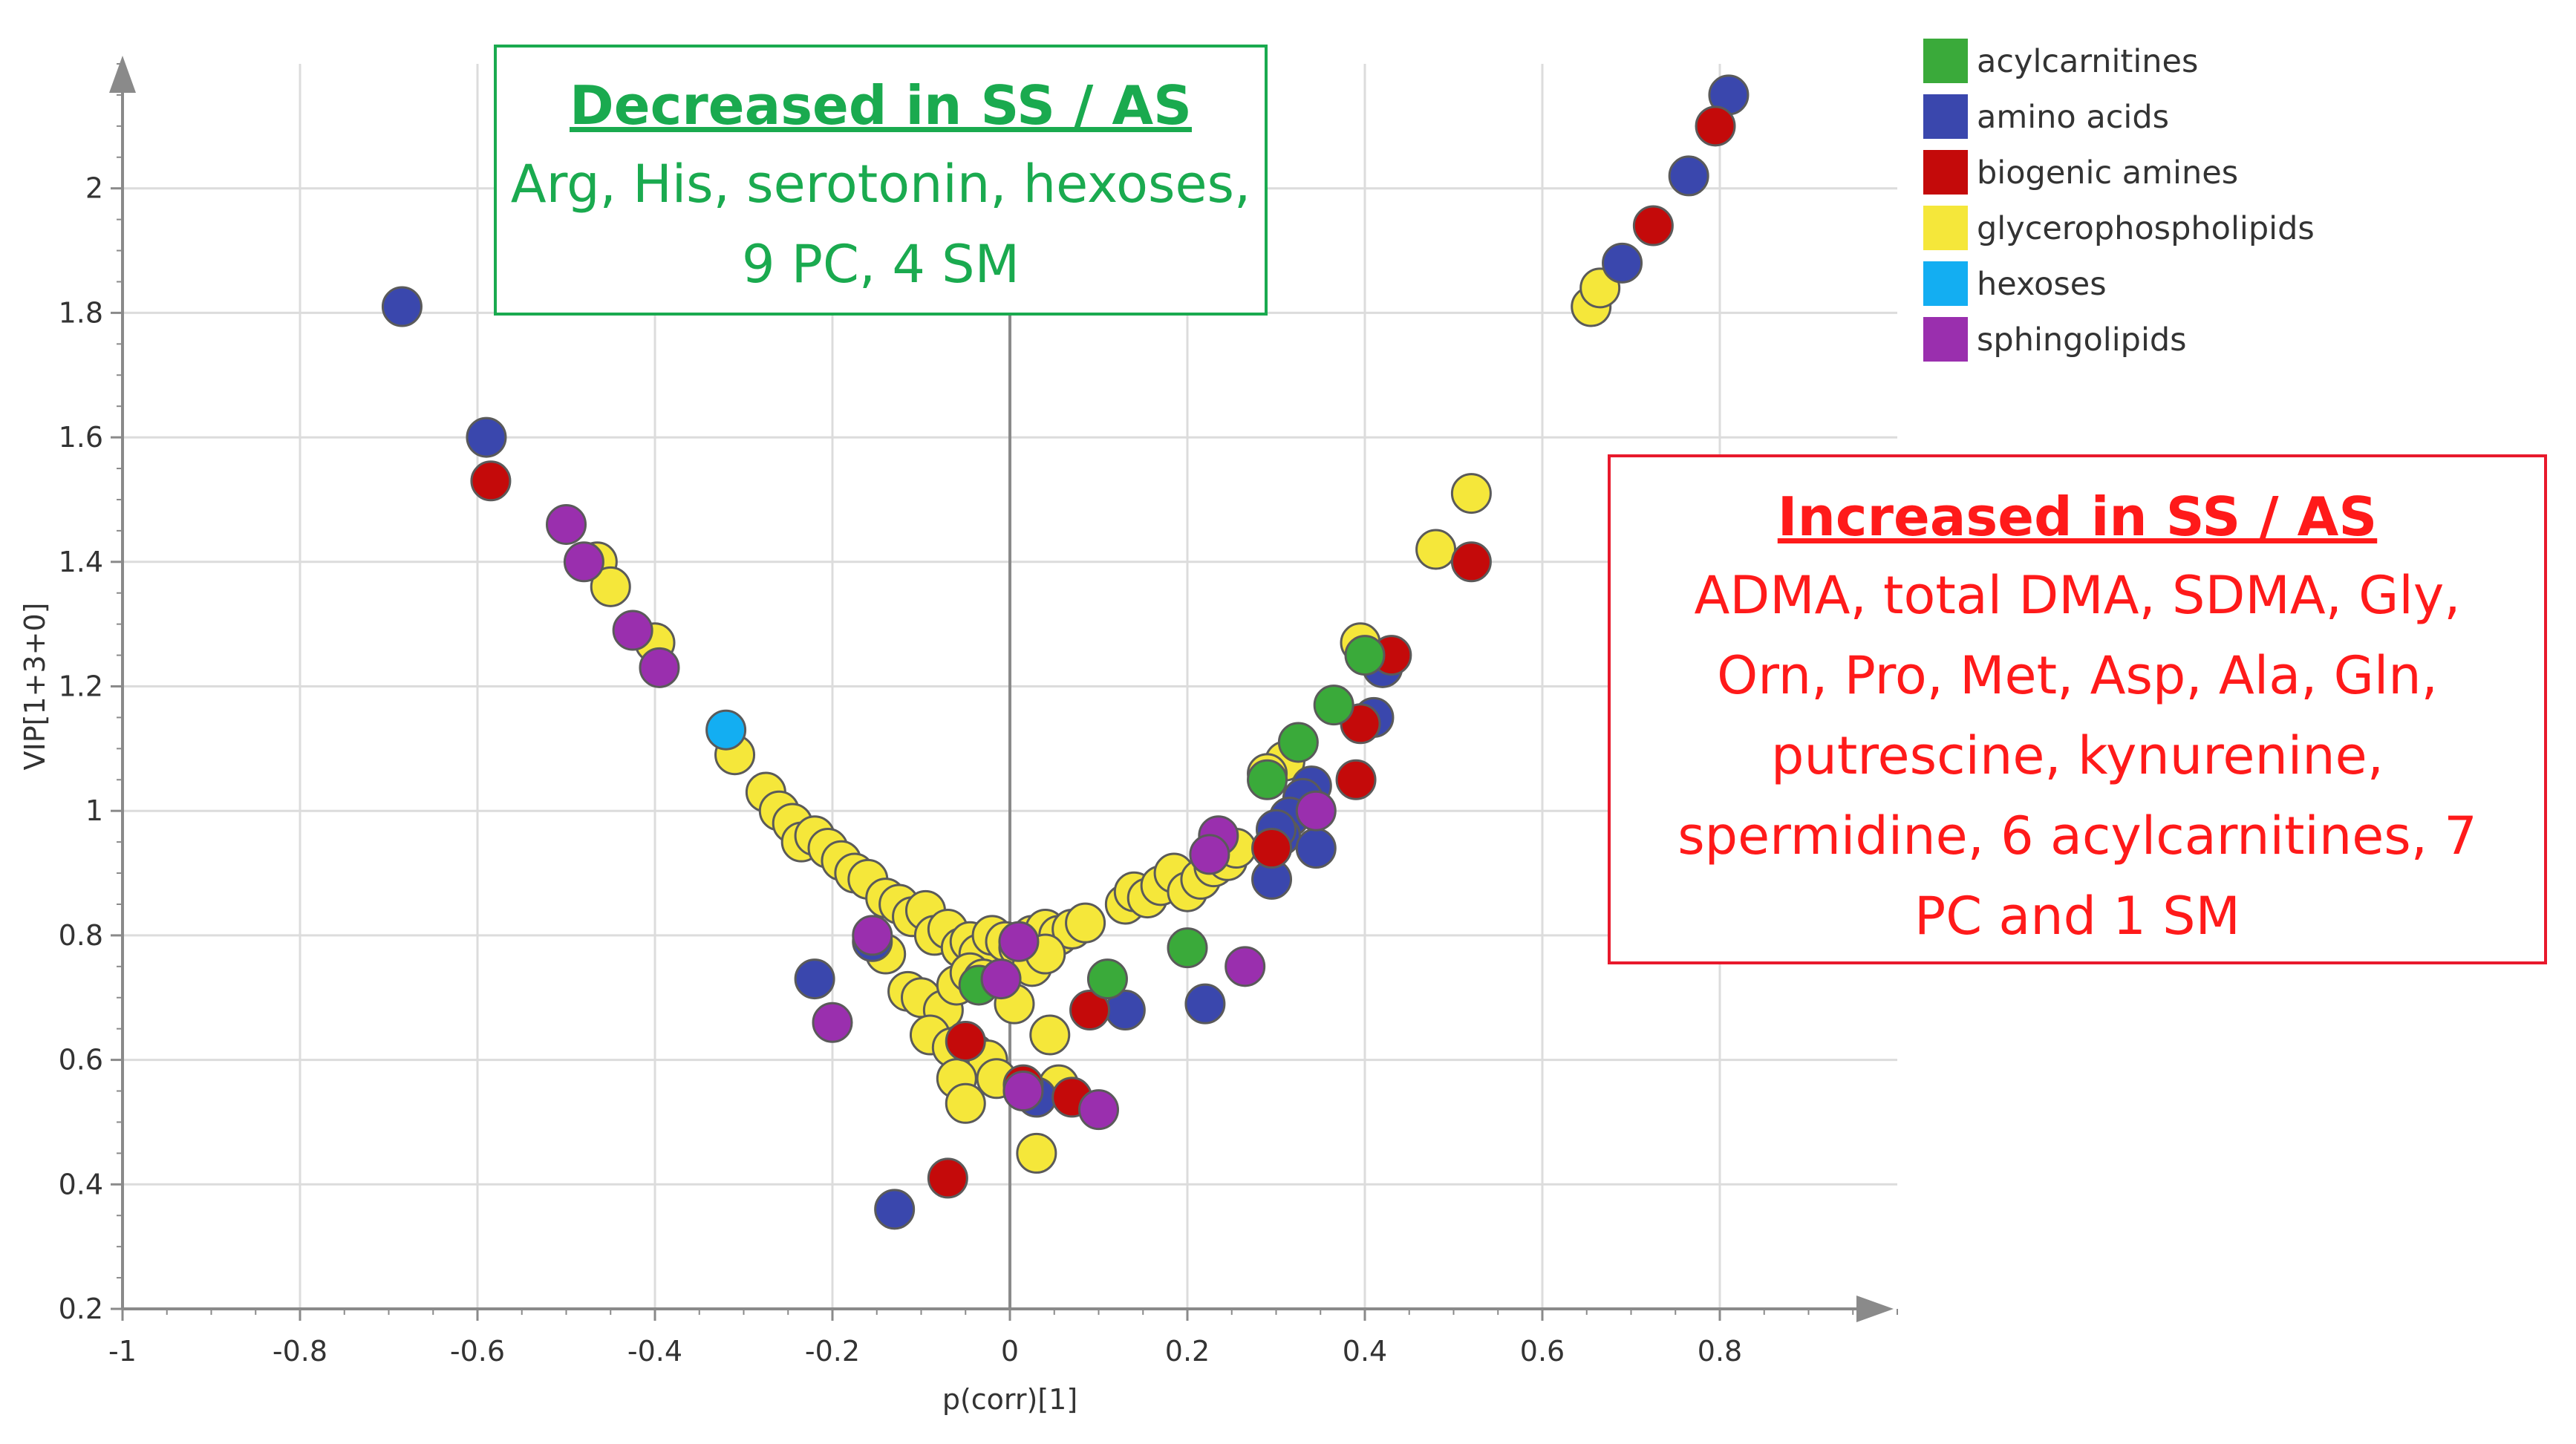 This screenshot has width=2576, height=1444. What do you see at coordinates (1720, 1351) in the screenshot?
I see `x-tick-label: 0.8` at bounding box center [1720, 1351].